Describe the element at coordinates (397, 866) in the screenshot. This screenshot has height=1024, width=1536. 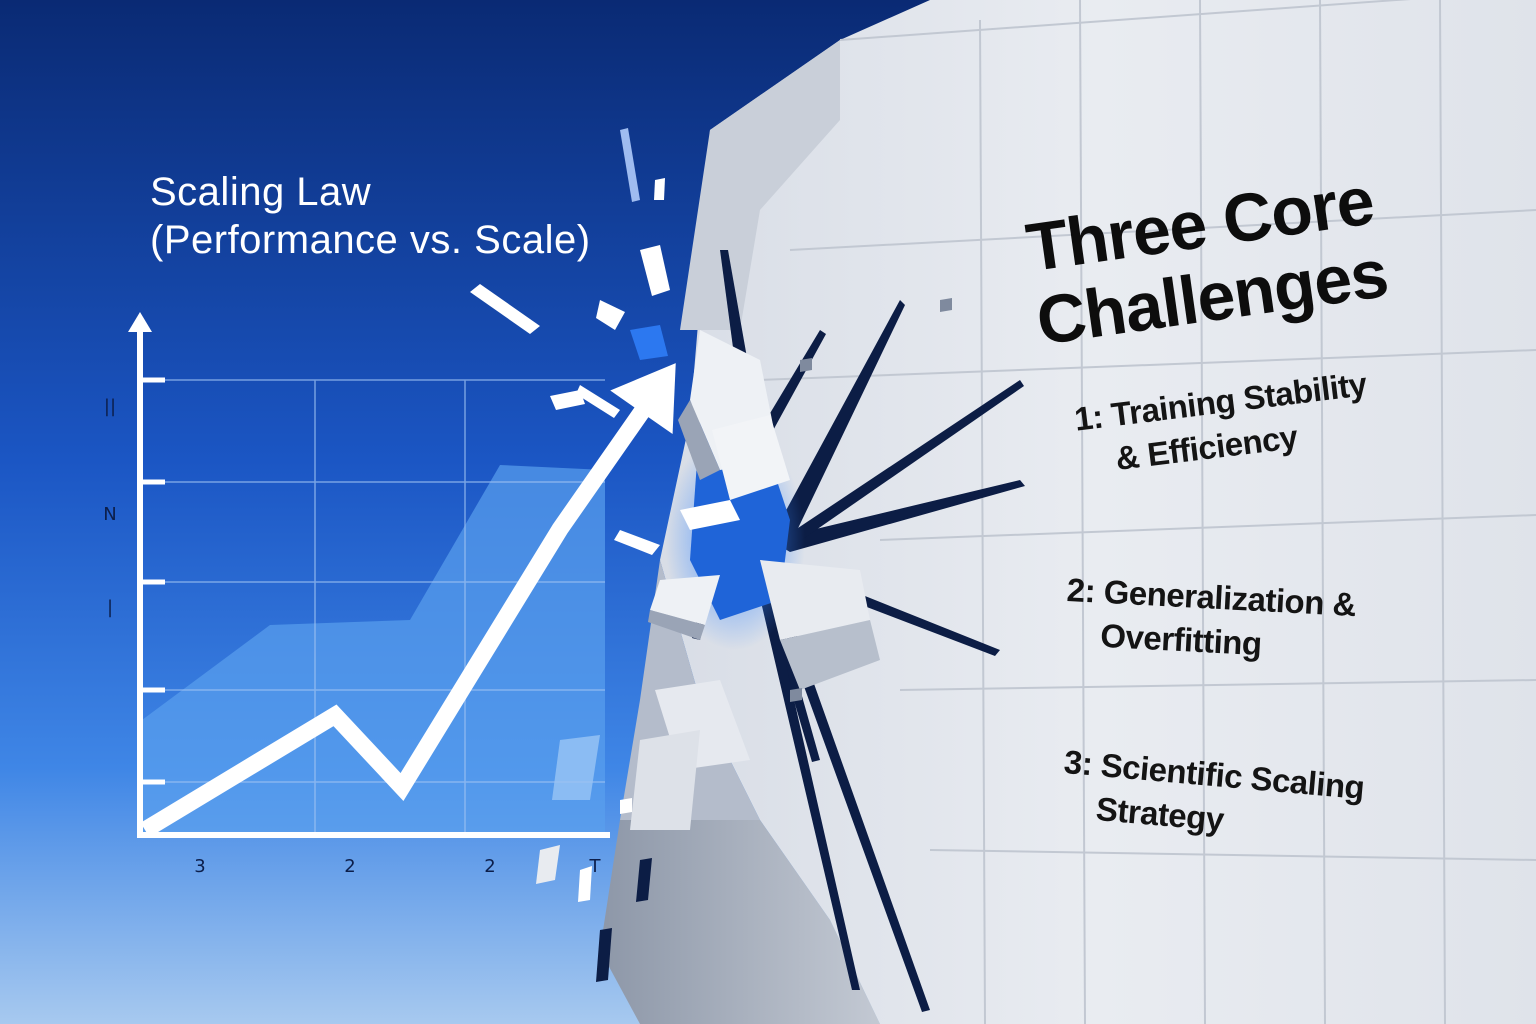
I see `x-tick-labels: 3 2 2 T` at that location.